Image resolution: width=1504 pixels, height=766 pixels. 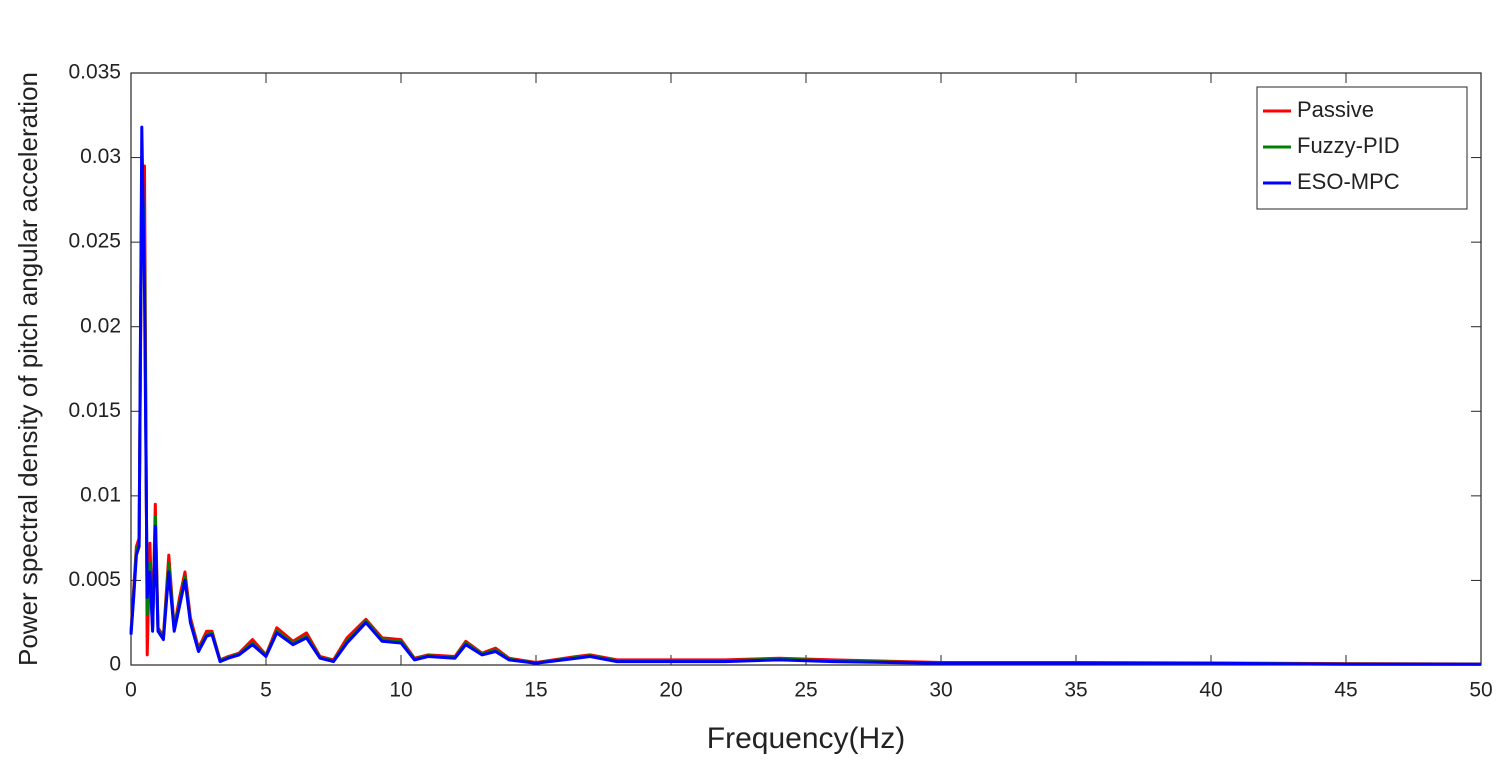 What do you see at coordinates (400, 690) in the screenshot?
I see `x-tick-label: 10` at bounding box center [400, 690].